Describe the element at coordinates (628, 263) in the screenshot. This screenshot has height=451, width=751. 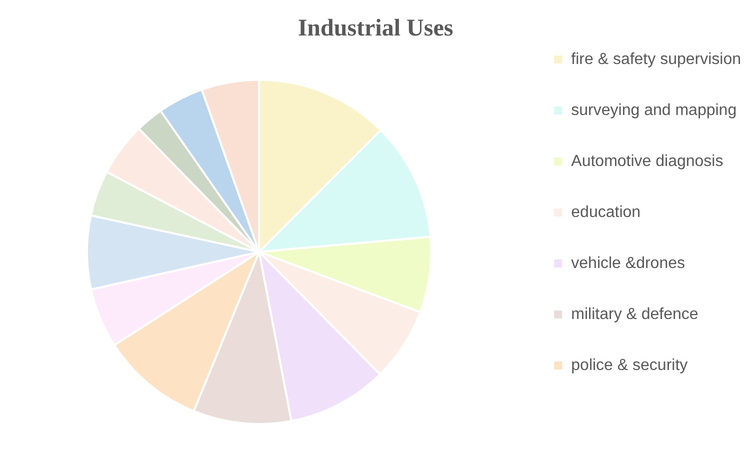
I see `legend-label: vehicle &drones` at that location.